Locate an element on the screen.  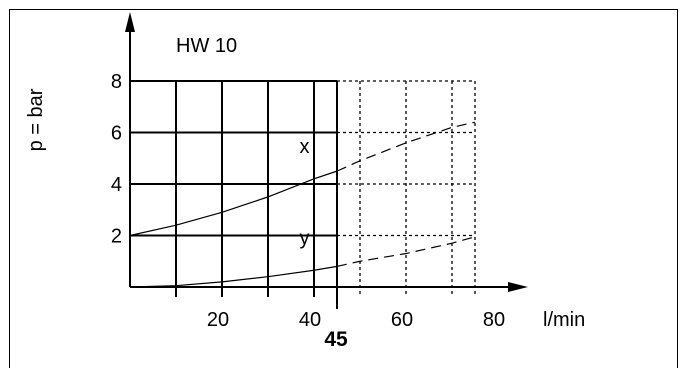
series-x-solid is located at coordinates (233, 203).